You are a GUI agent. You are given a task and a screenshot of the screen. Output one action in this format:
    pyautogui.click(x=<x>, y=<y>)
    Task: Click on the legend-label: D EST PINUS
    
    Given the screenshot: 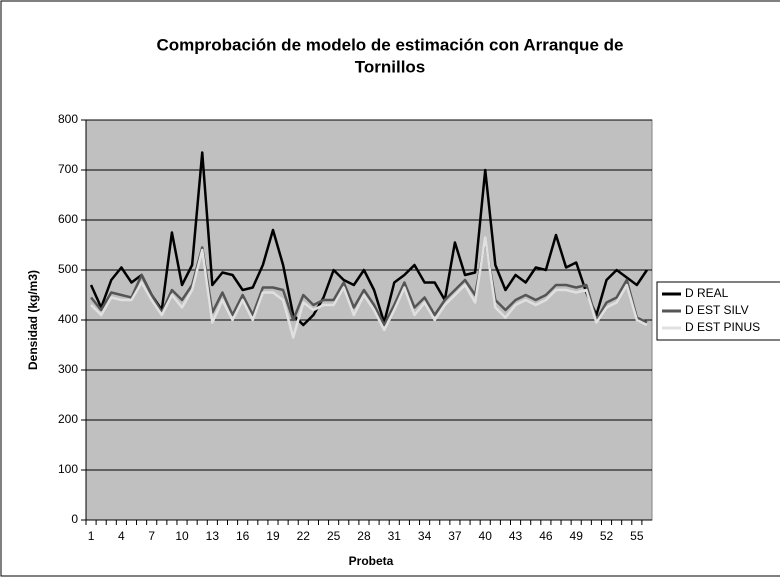 What is the action you would take?
    pyautogui.click(x=722, y=327)
    